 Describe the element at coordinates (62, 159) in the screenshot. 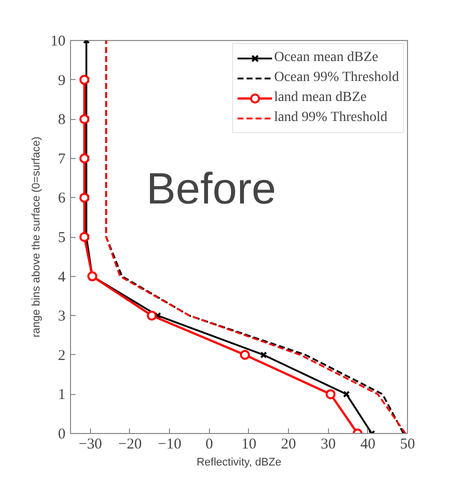

I see `y-tick-label: 7` at that location.